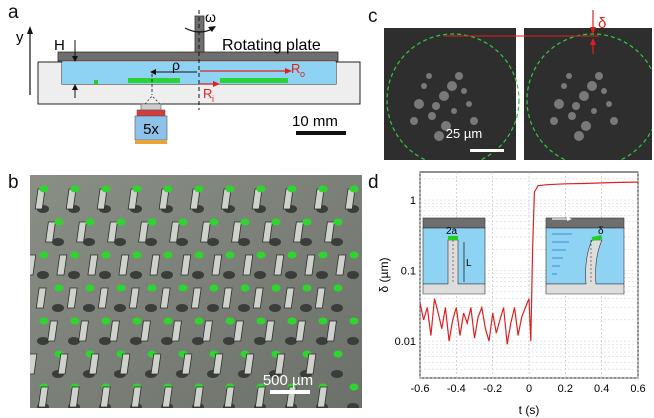 Image resolution: width=654 pixels, height=418 pixels. What do you see at coordinates (420, 389) in the screenshot?
I see `x-tick-label: -0.6` at bounding box center [420, 389].